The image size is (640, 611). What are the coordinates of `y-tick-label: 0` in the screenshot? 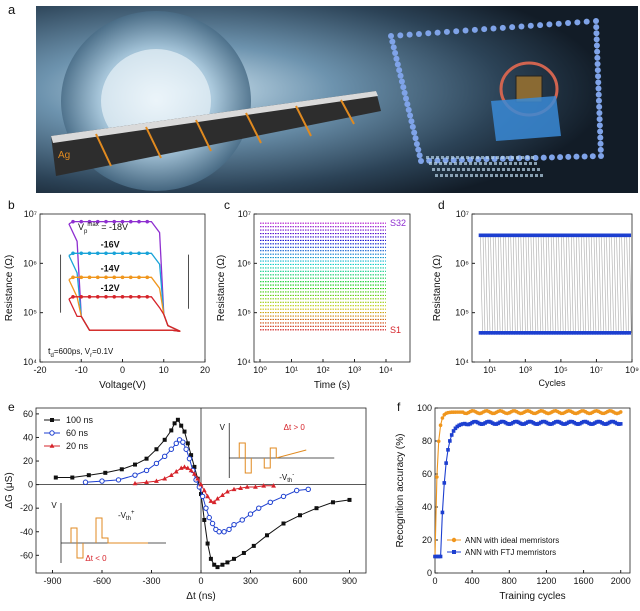 It's located at (429, 573).